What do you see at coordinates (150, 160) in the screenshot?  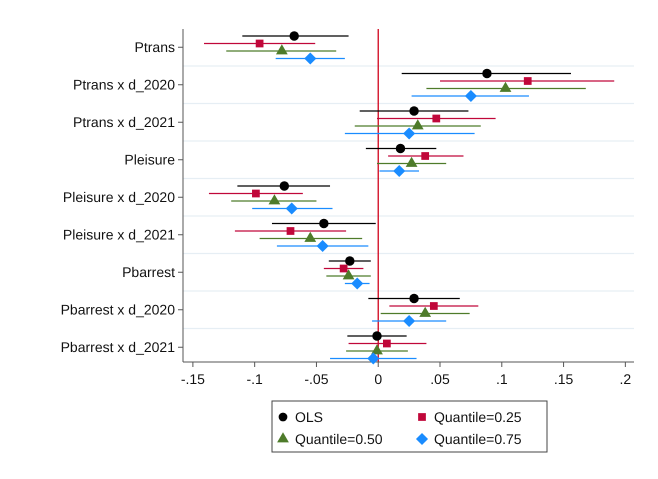 I see `y-tick-label: Pleisure` at bounding box center [150, 160].